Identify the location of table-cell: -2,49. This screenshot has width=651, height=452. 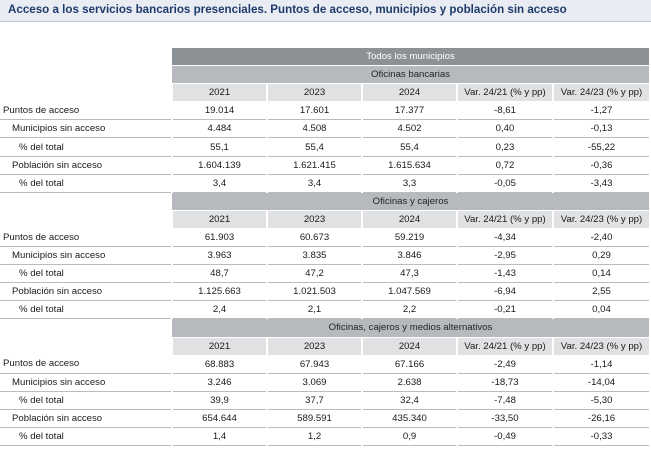
(504, 364).